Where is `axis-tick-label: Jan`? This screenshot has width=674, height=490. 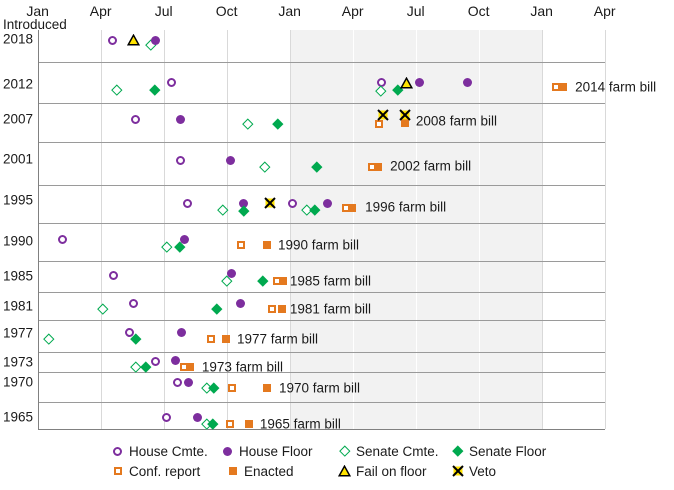
axis-tick-label: Jan is located at coordinates (37, 11).